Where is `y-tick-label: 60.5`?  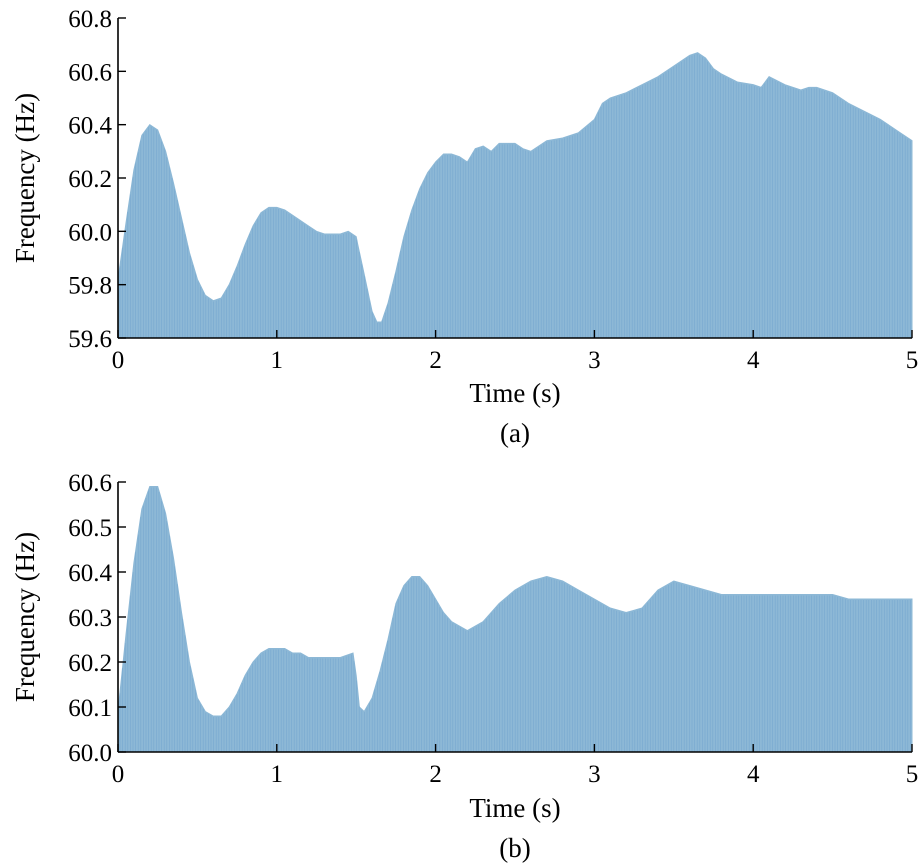
y-tick-label: 60.5 is located at coordinates (90, 528).